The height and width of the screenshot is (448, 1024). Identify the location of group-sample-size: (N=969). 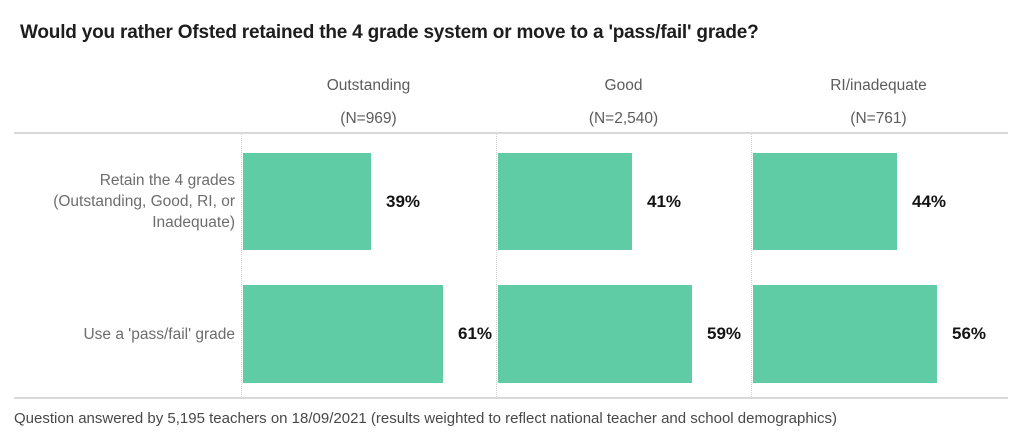
(368, 118).